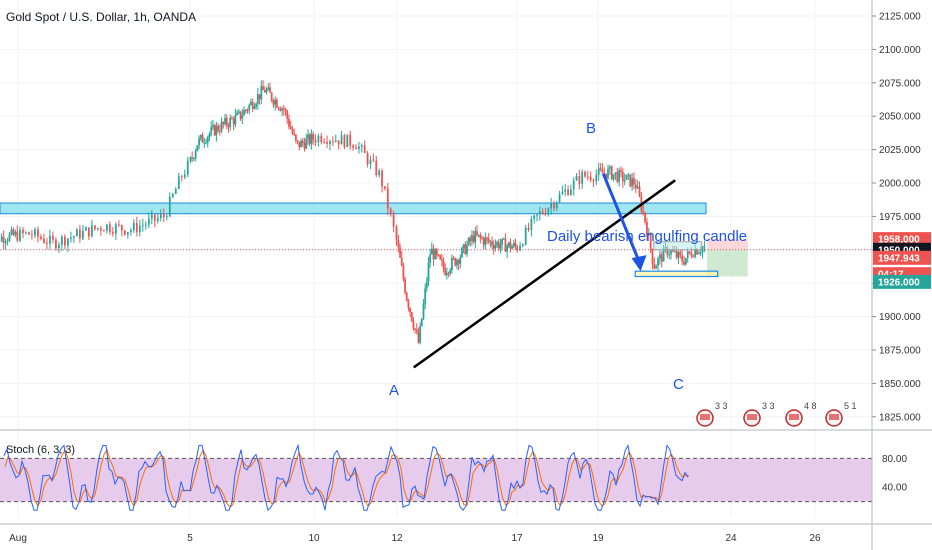 The height and width of the screenshot is (550, 932). Describe the element at coordinates (801, 414) in the screenshot. I see `event-flag-icon: 4 8` at that location.